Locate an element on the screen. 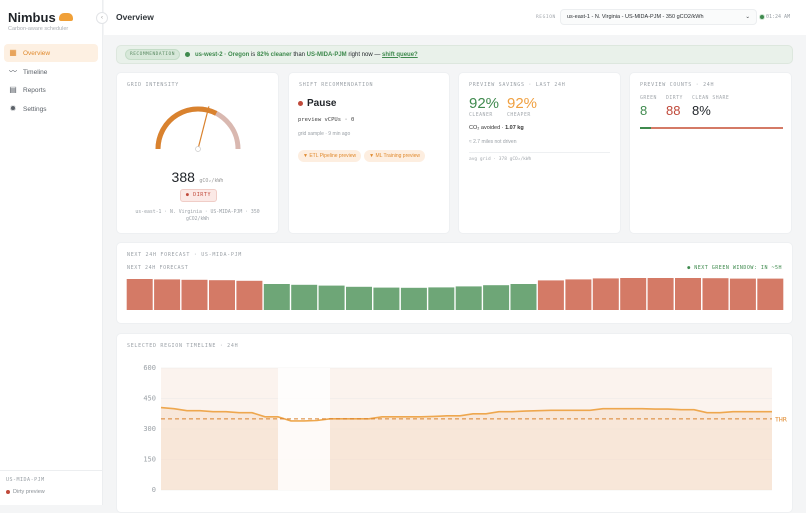 The image size is (806, 513). sidebar-item-overview: ▦ Overview is located at coordinates (51, 53).